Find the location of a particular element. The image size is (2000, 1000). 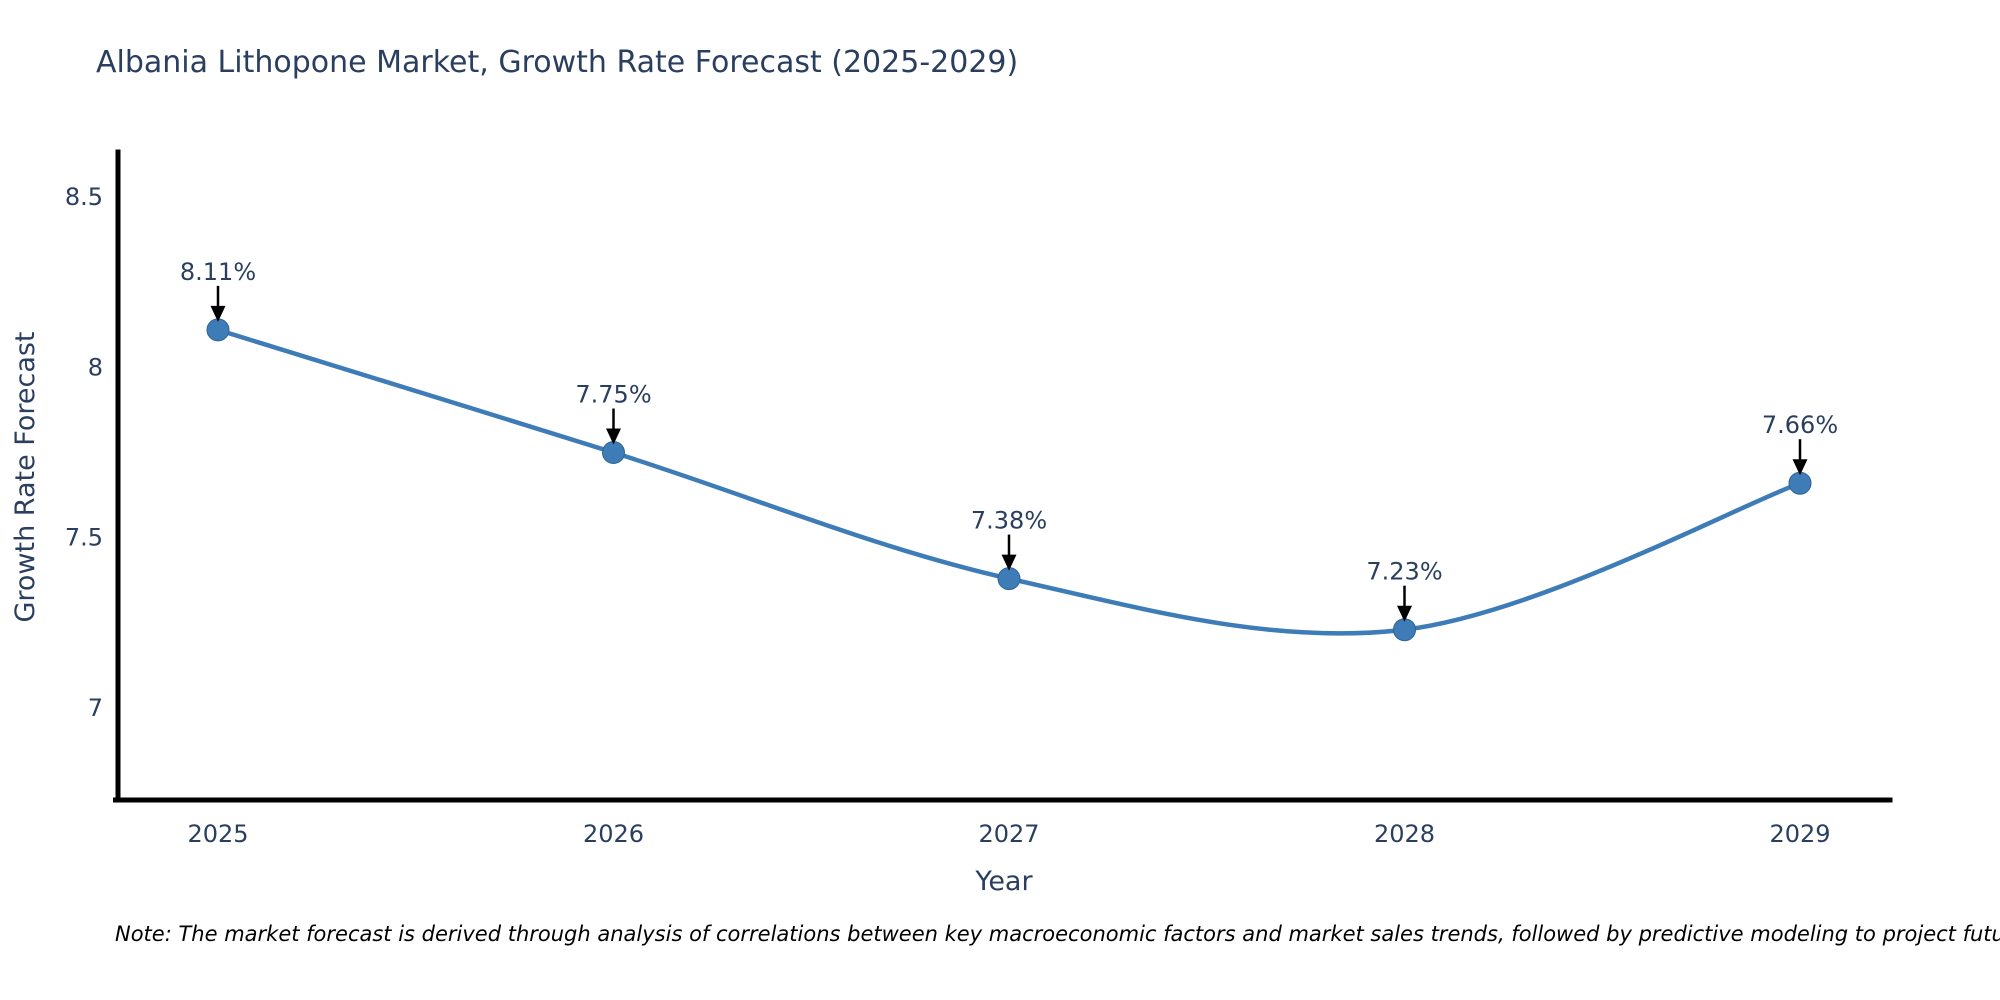

x-axis-tick-labels: 2025 2026 2027 2028 2029 is located at coordinates (1008, 834).